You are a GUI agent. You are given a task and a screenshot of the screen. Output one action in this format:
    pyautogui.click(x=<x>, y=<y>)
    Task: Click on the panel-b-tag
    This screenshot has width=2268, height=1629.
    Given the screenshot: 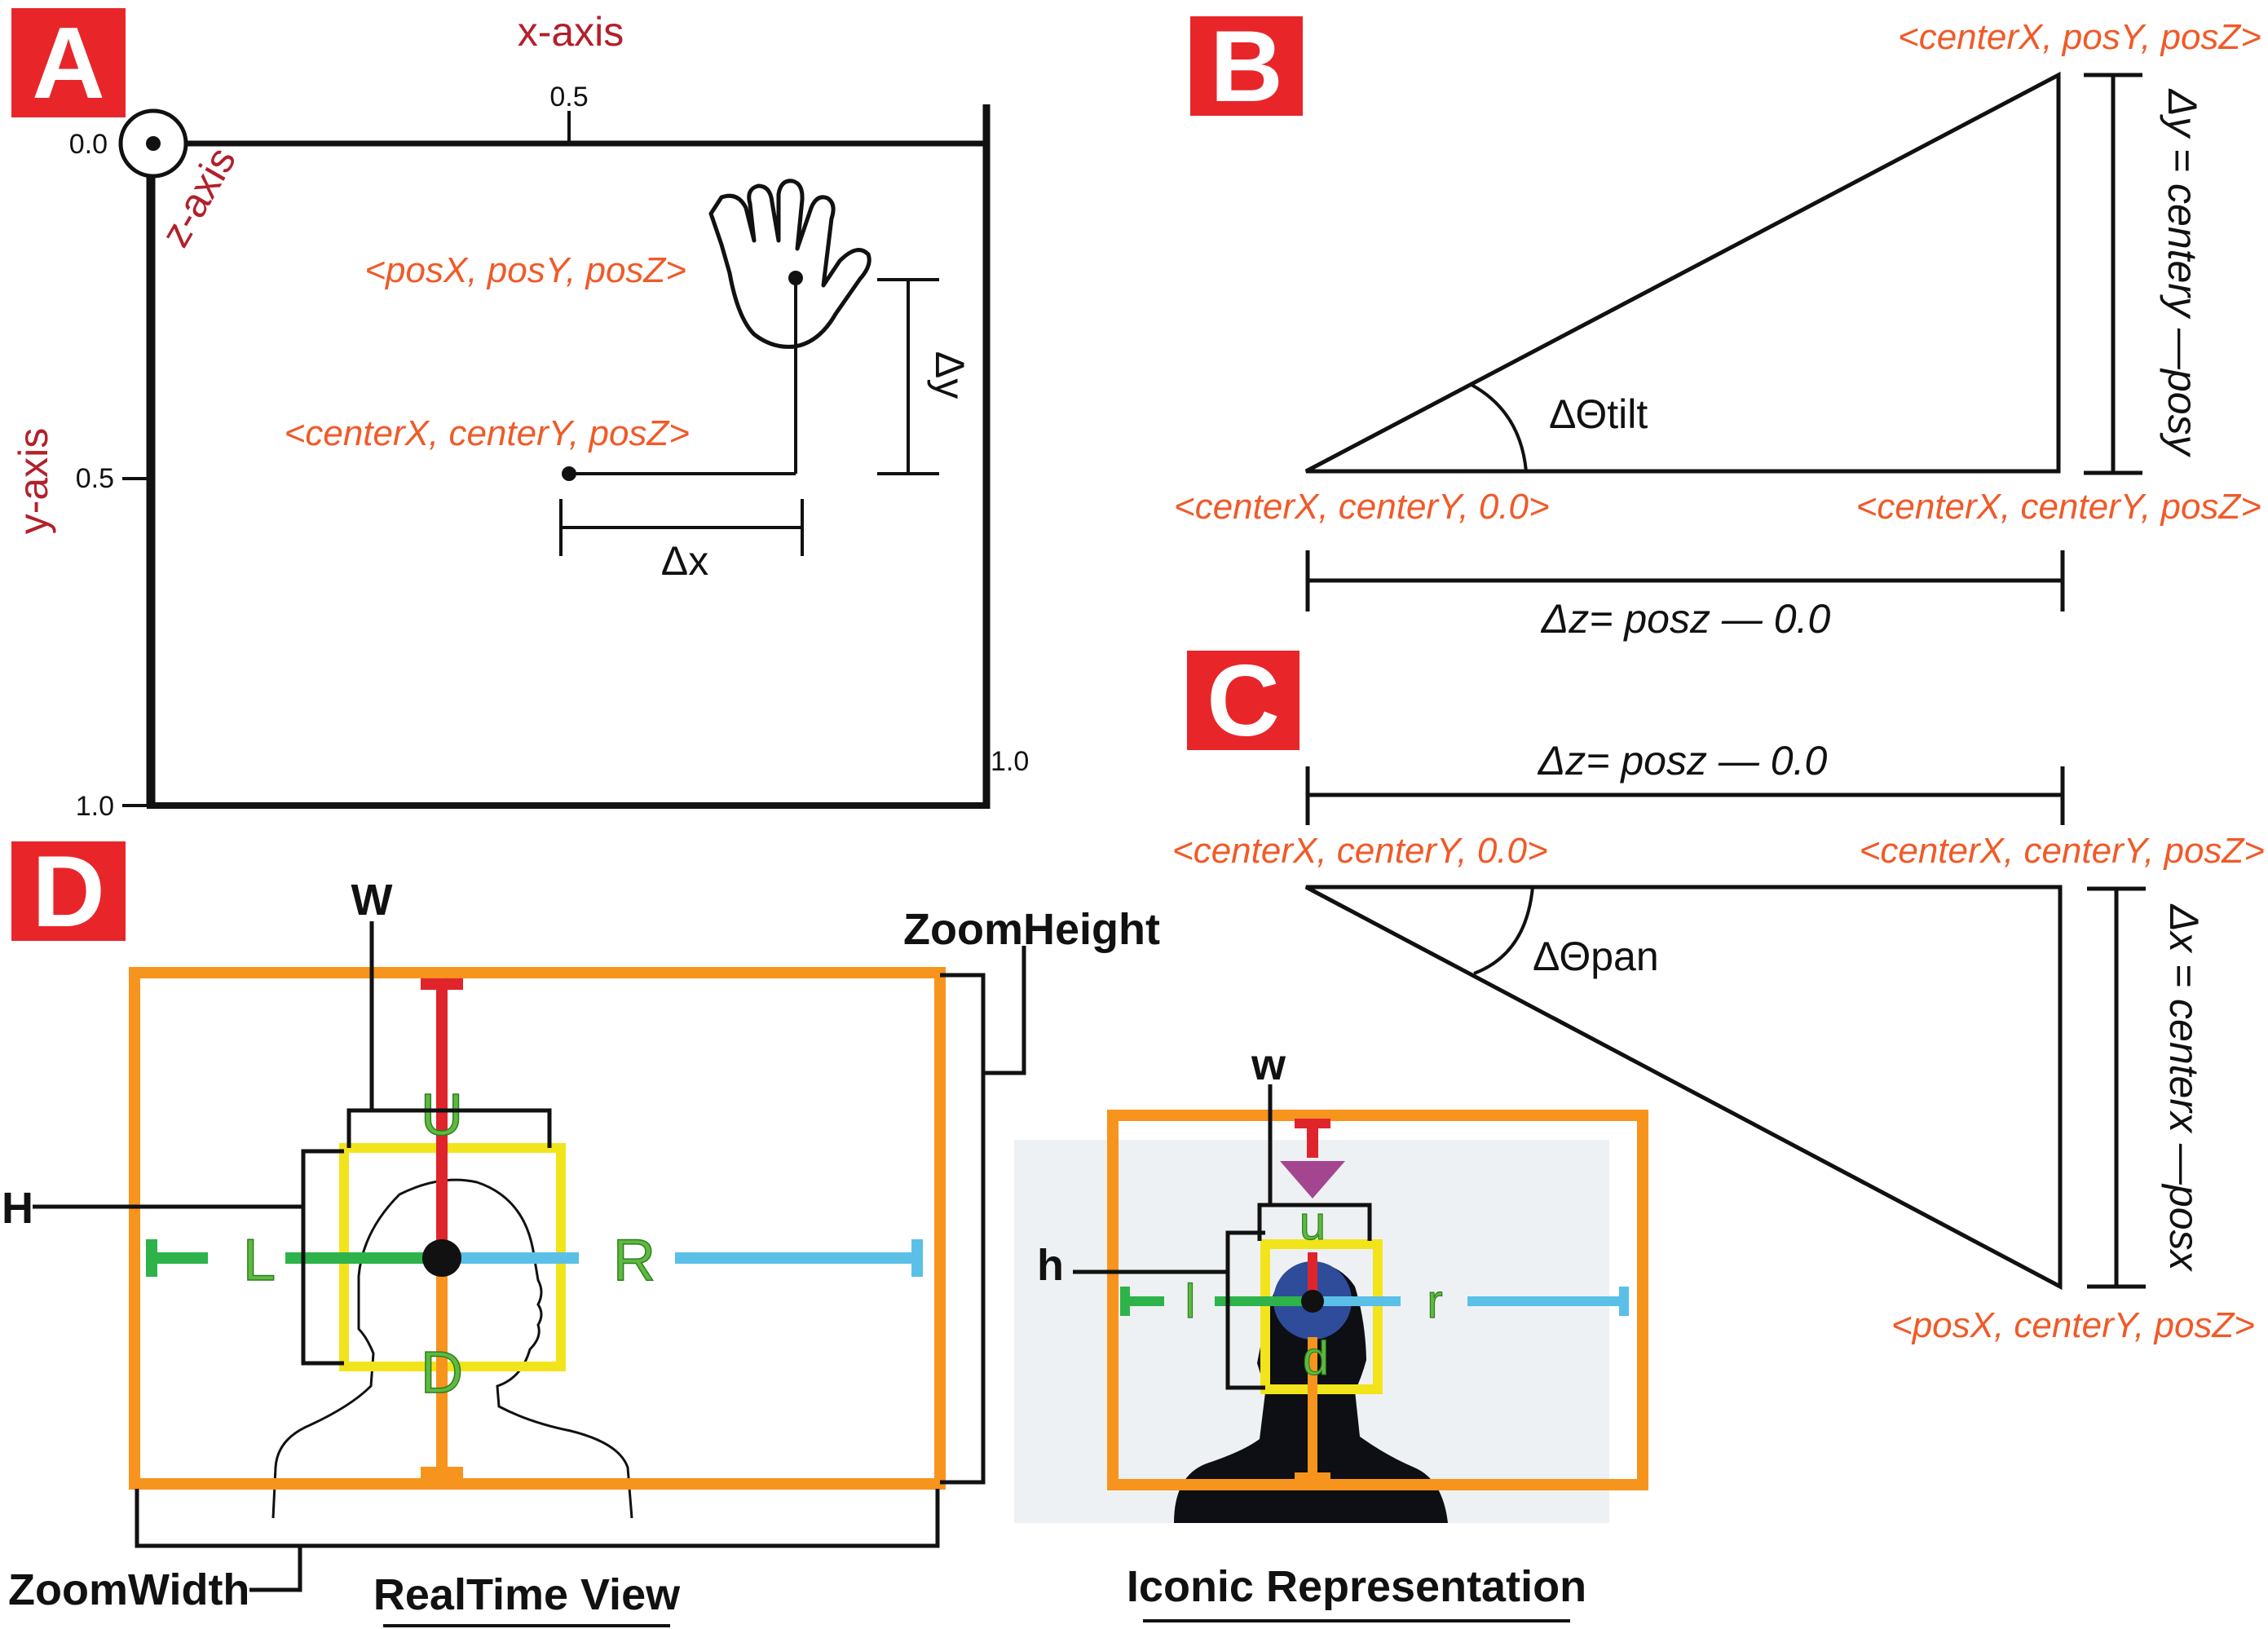 What is the action you would take?
    pyautogui.click(x=1246, y=66)
    